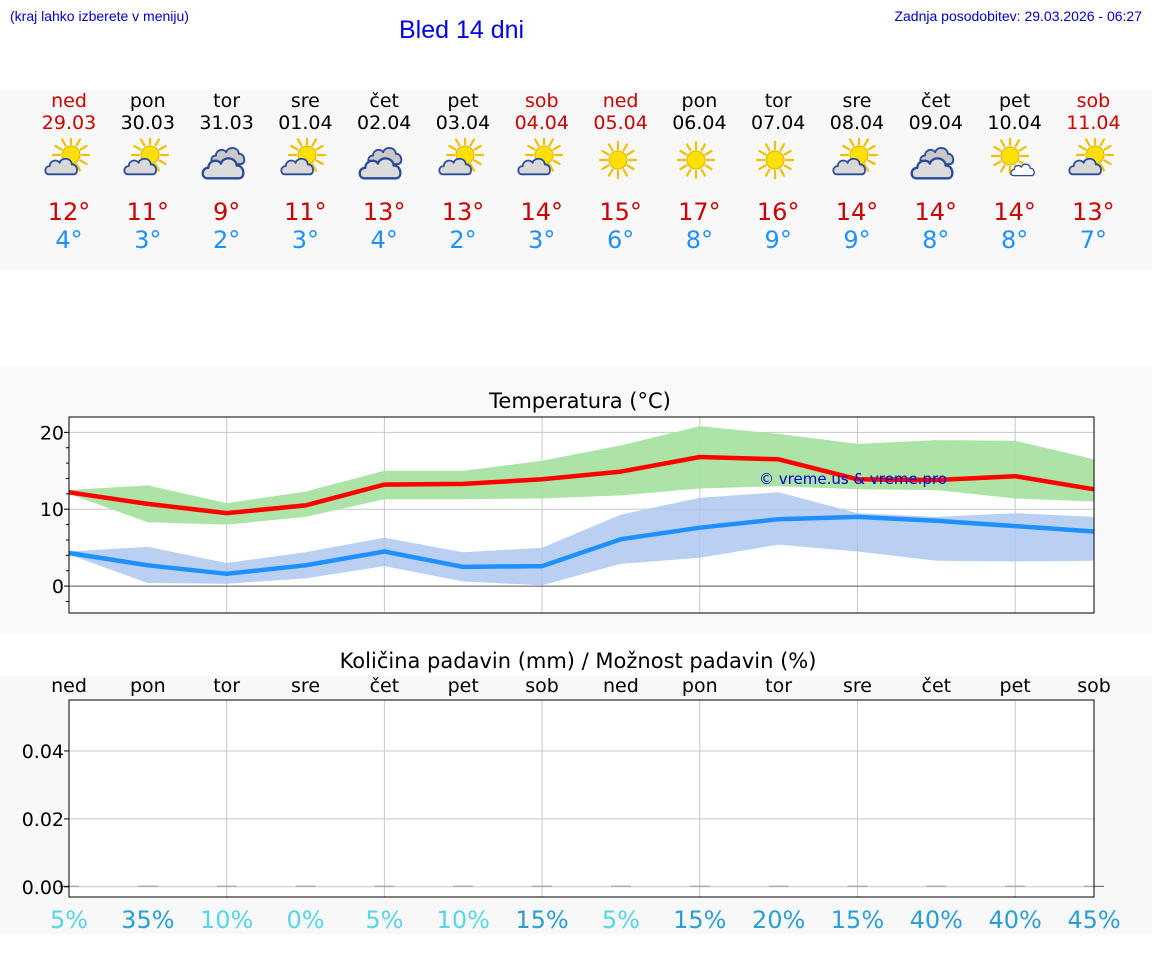 This screenshot has width=1152, height=975. Describe the element at coordinates (463, 101) in the screenshot. I see `day-name: pet` at that location.